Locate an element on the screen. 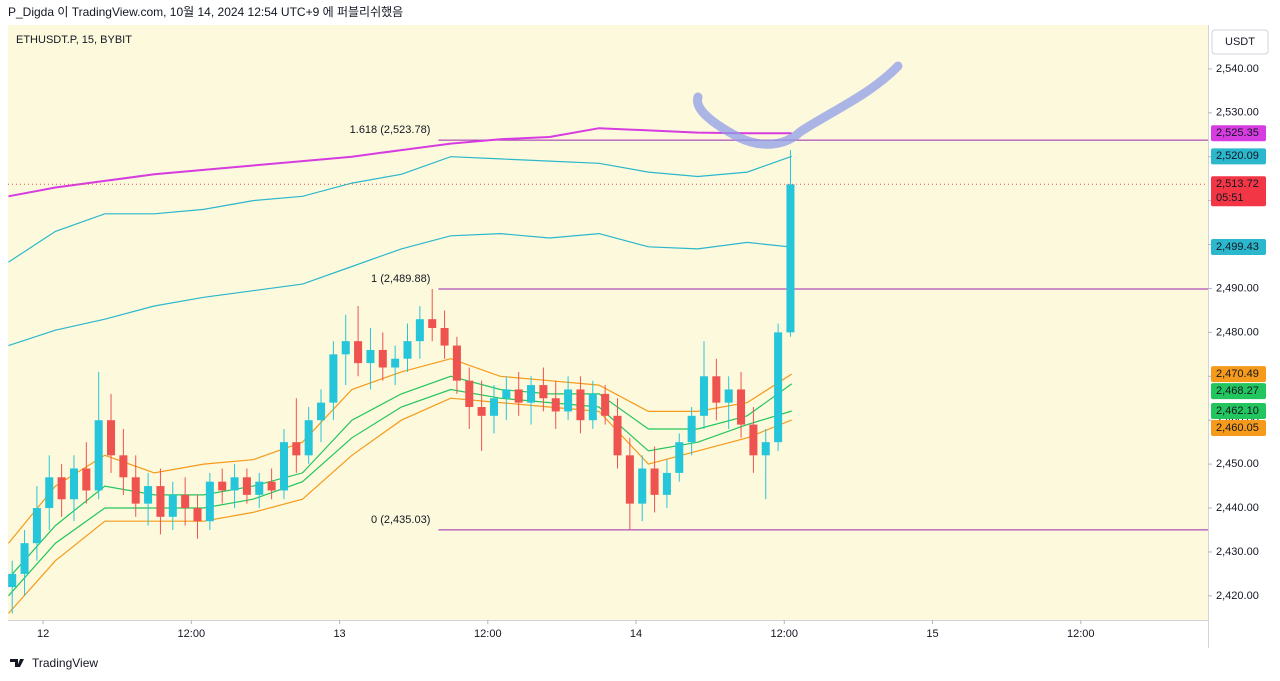 Image resolution: width=1280 pixels, height=681 pixels. y-tick-label: 2,480.00 is located at coordinates (1237, 332).